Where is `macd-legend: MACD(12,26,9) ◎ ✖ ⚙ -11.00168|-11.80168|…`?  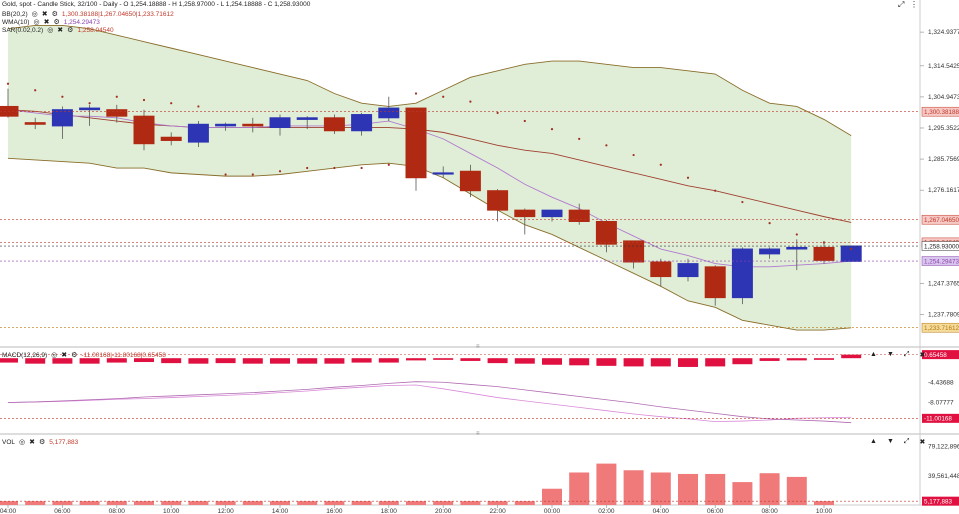
macd-legend: MACD(12,26,9) ◎ ✖ ⚙ -11.00168|-11.80168|… is located at coordinates (84, 355).